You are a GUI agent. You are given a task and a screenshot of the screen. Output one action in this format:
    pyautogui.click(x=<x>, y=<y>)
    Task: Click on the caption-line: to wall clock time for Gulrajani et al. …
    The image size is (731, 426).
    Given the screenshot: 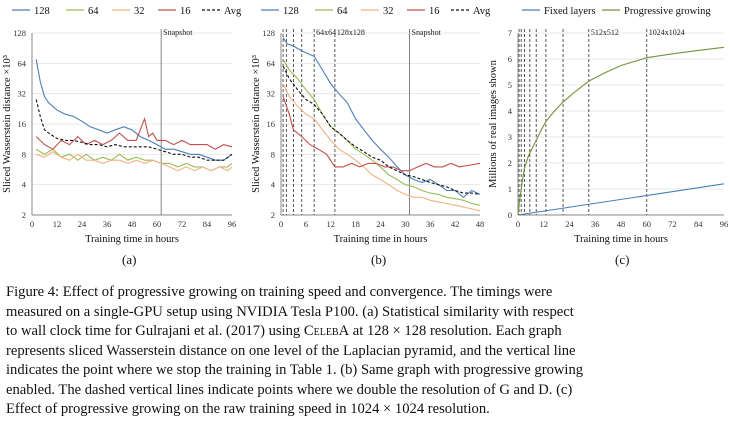 What is the action you would take?
    pyautogui.click(x=366, y=332)
    